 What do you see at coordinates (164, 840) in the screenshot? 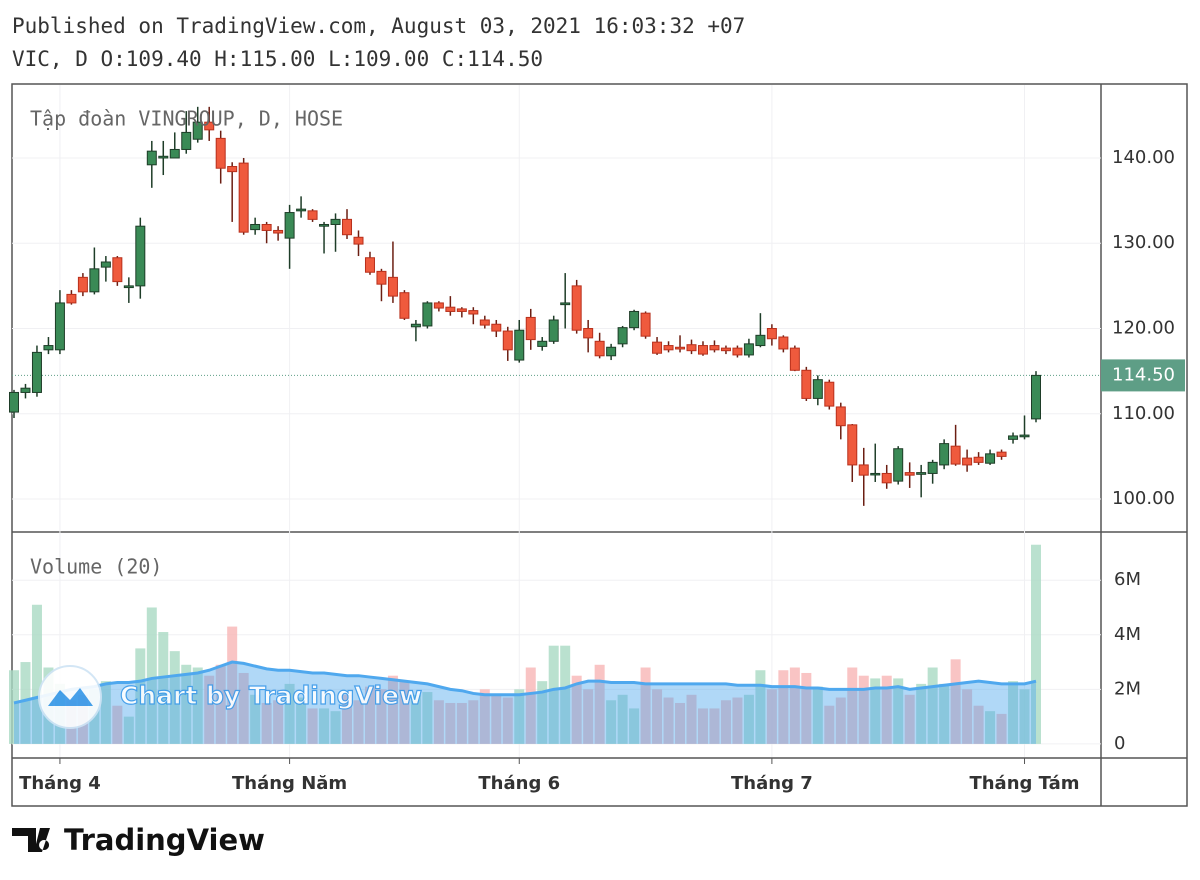
I see `footer-brand: TradingView` at bounding box center [164, 840].